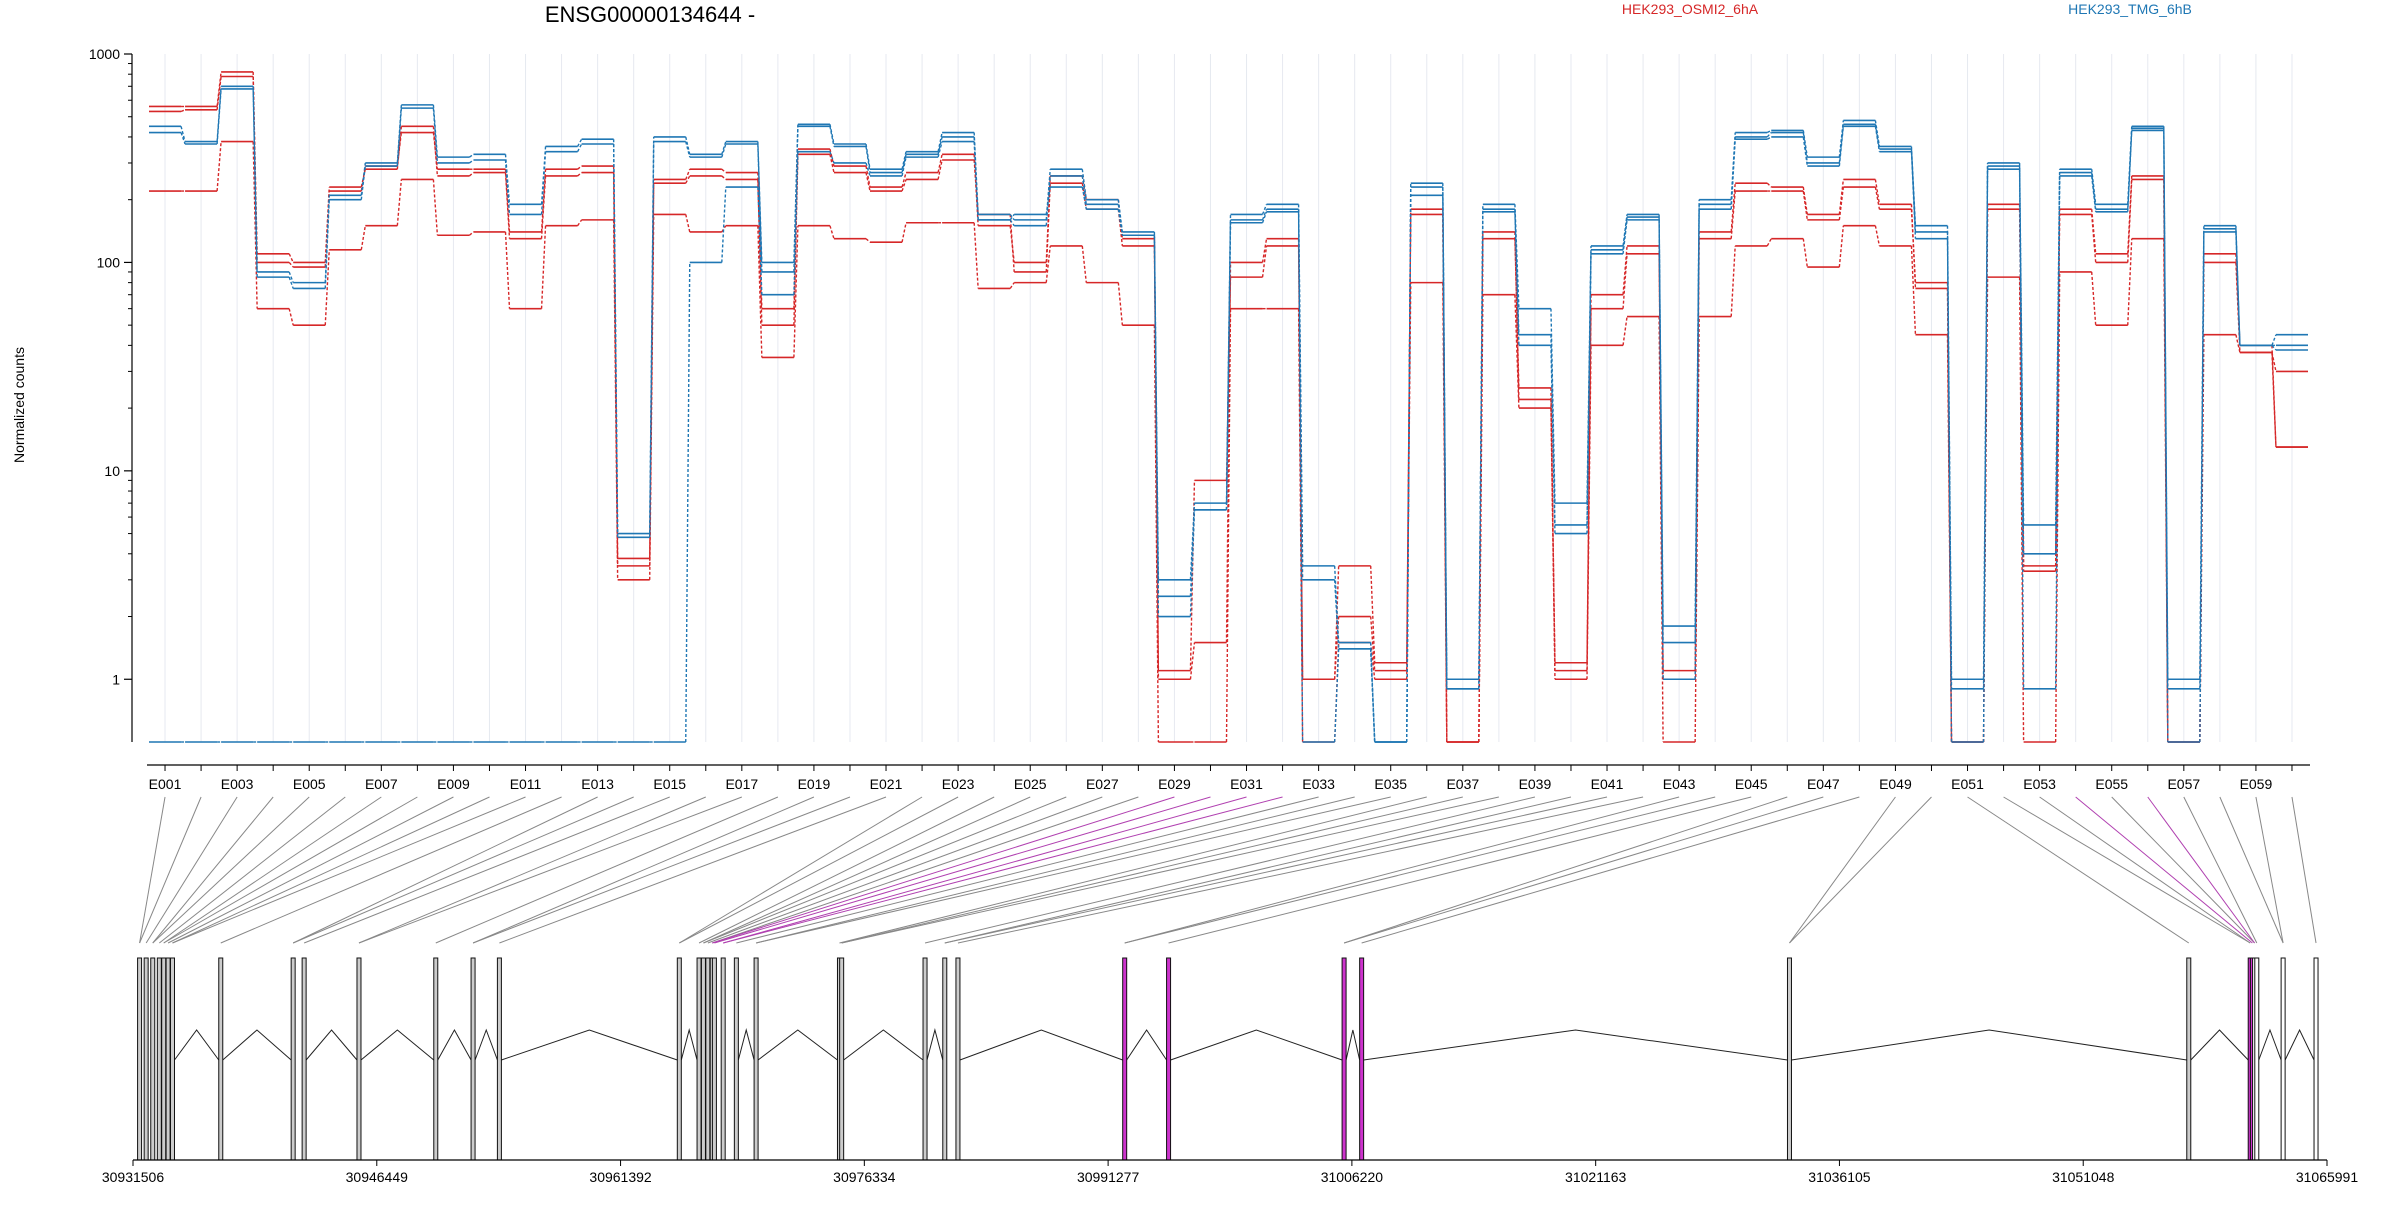  What do you see at coordinates (1895, 784) in the screenshot?
I see `x-tick-label: E049` at bounding box center [1895, 784].